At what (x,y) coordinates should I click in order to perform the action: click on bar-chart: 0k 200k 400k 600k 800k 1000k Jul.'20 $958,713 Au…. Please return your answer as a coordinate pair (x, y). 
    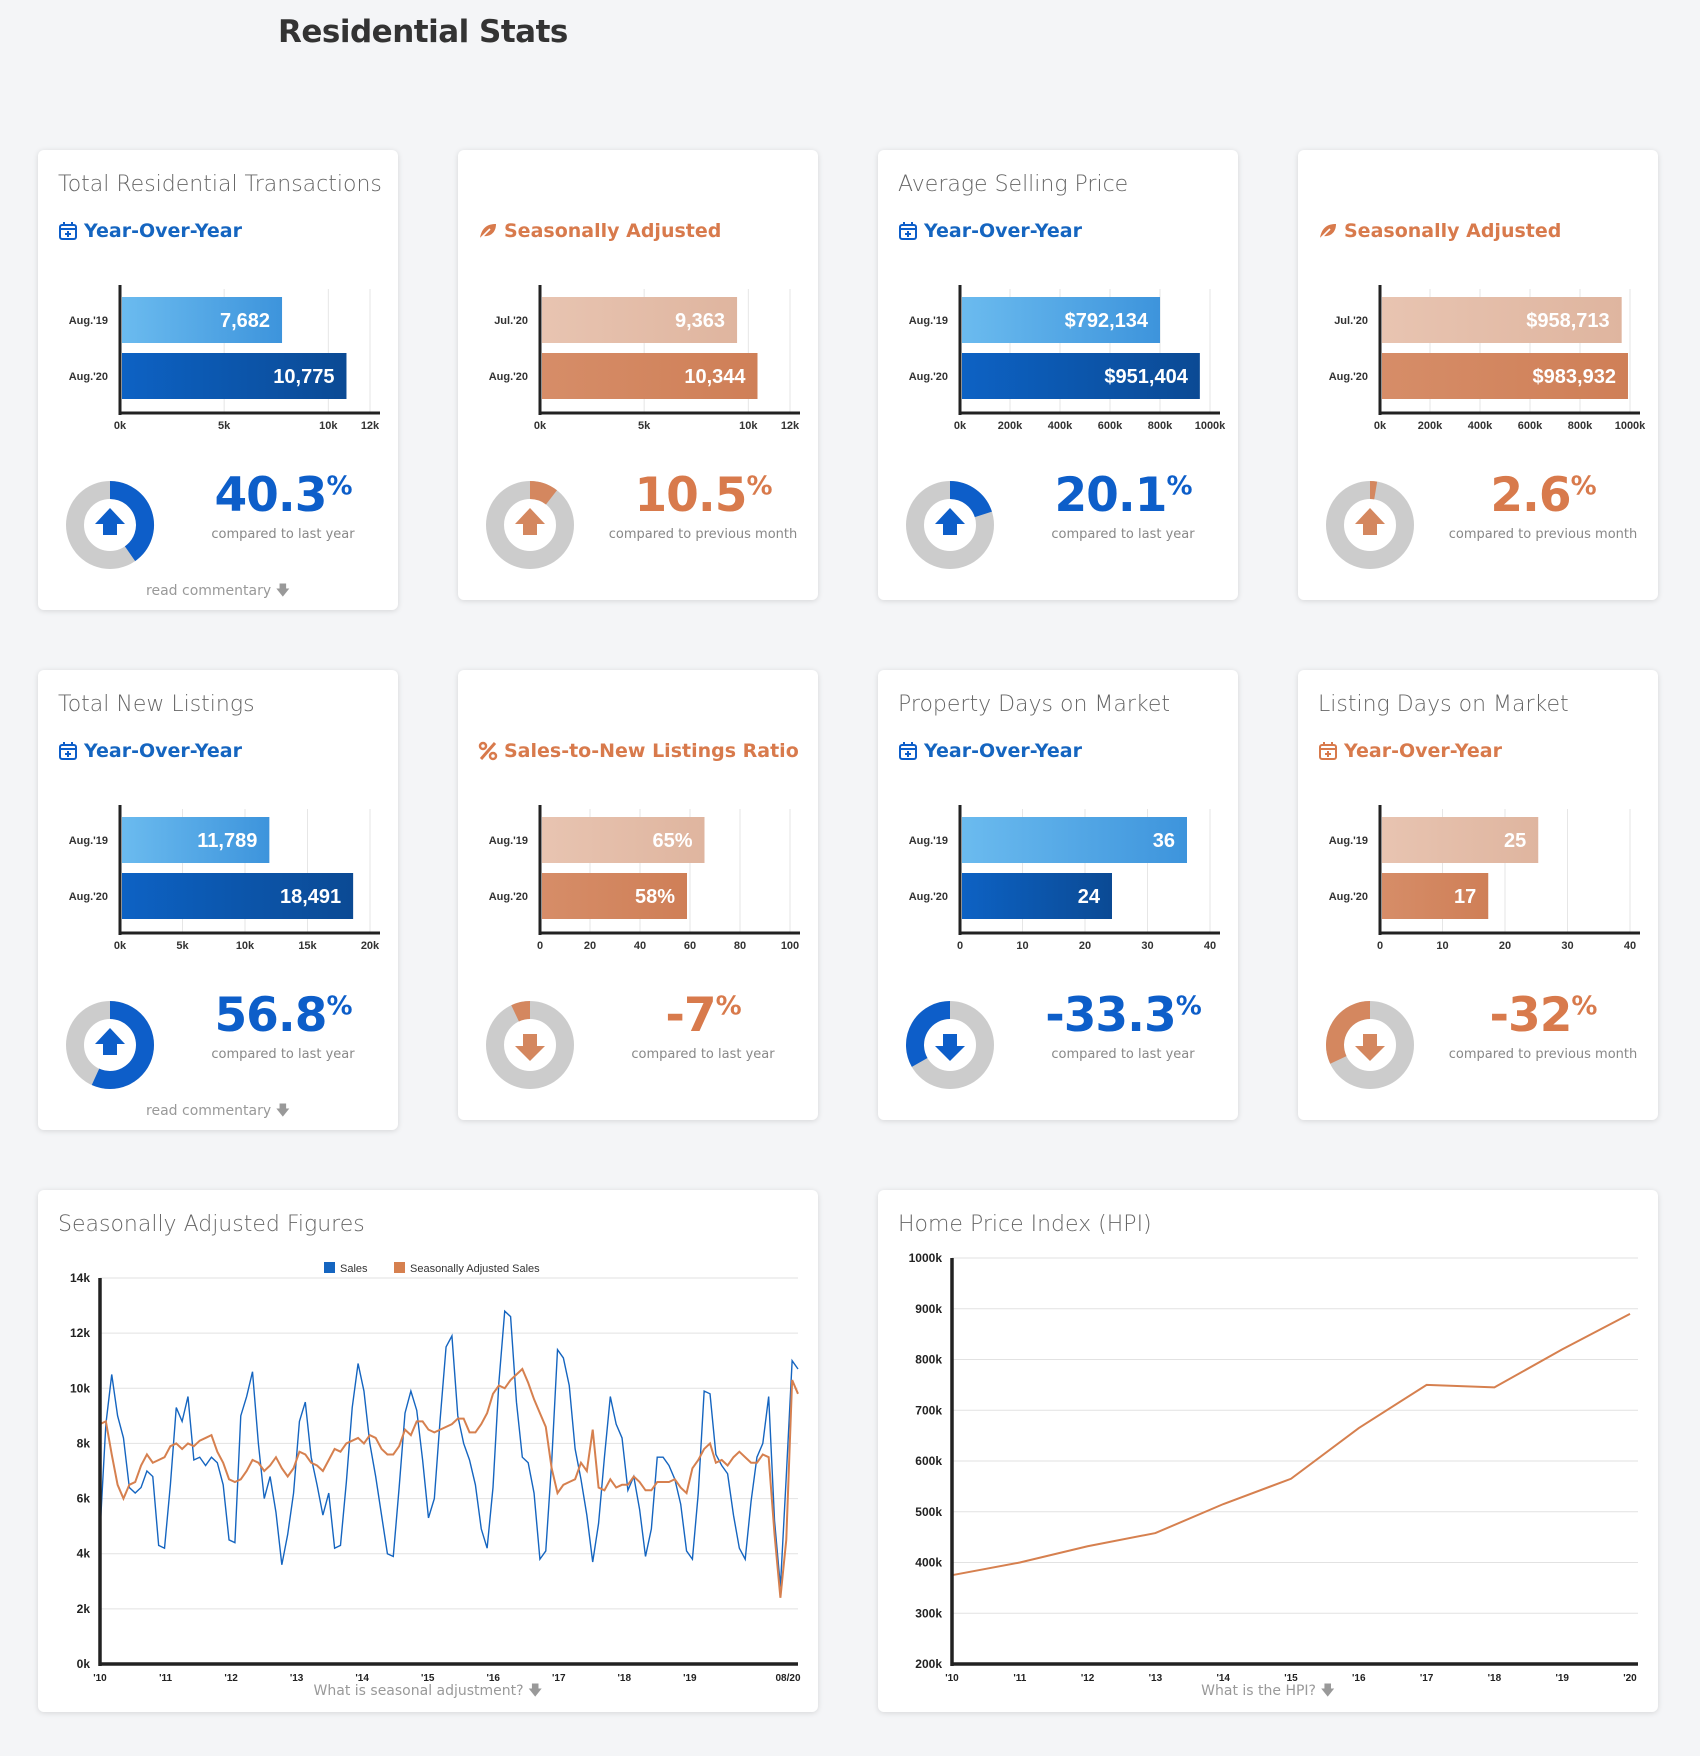
    Looking at the image, I should click on (1487, 358).